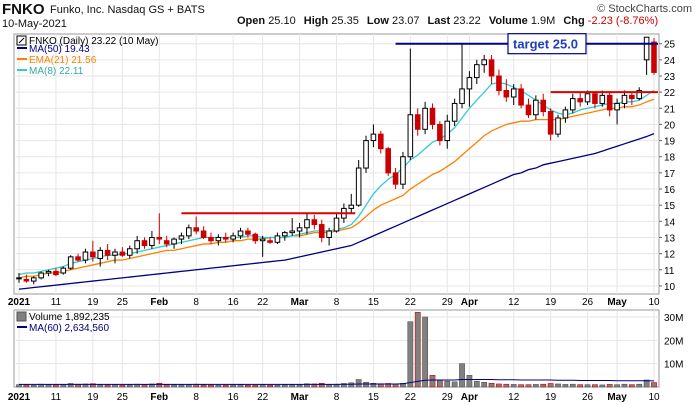 Image resolution: width=700 pixels, height=405 pixels. Describe the element at coordinates (588, 302) in the screenshot. I see `date-tick-label: 26` at that location.